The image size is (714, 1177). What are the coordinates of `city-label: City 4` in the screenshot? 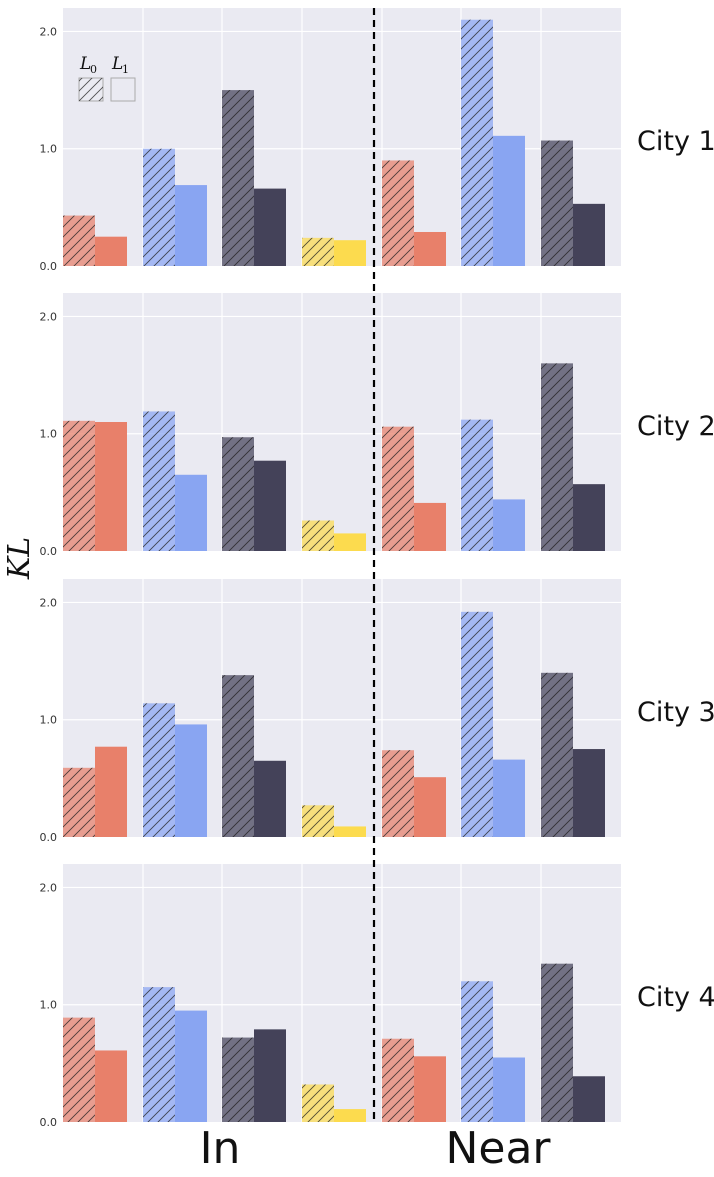 It's located at (675, 997).